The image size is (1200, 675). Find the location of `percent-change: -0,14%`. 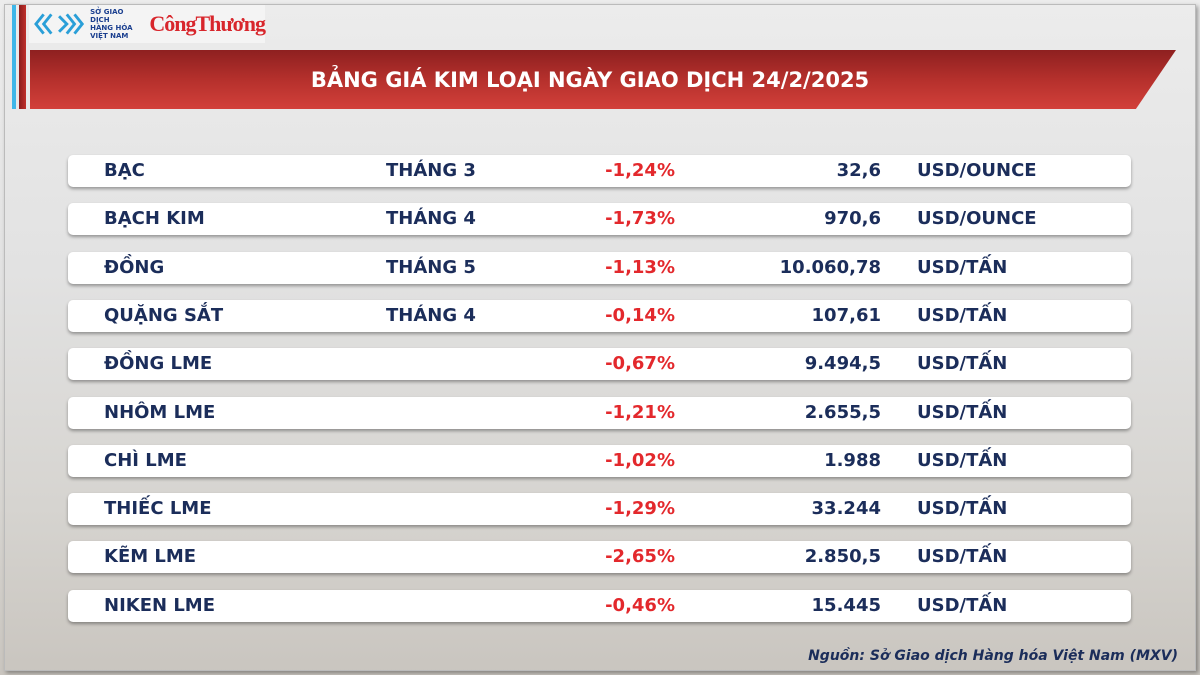

percent-change: -0,14% is located at coordinates (640, 315).